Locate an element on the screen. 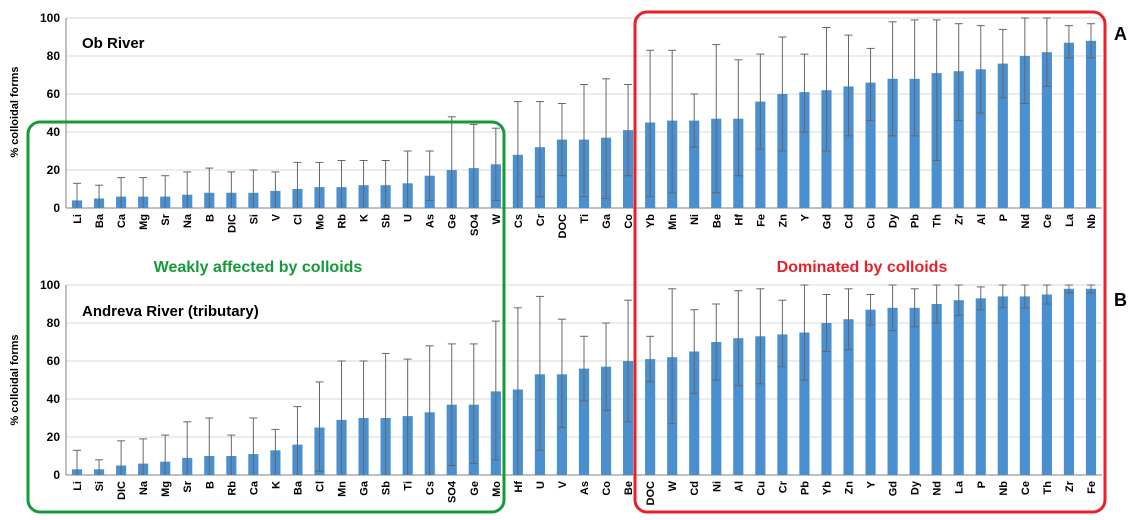 Image resolution: width=1131 pixels, height=520 pixels. x-tick-label-nb: Nb is located at coordinates (1092, 221).